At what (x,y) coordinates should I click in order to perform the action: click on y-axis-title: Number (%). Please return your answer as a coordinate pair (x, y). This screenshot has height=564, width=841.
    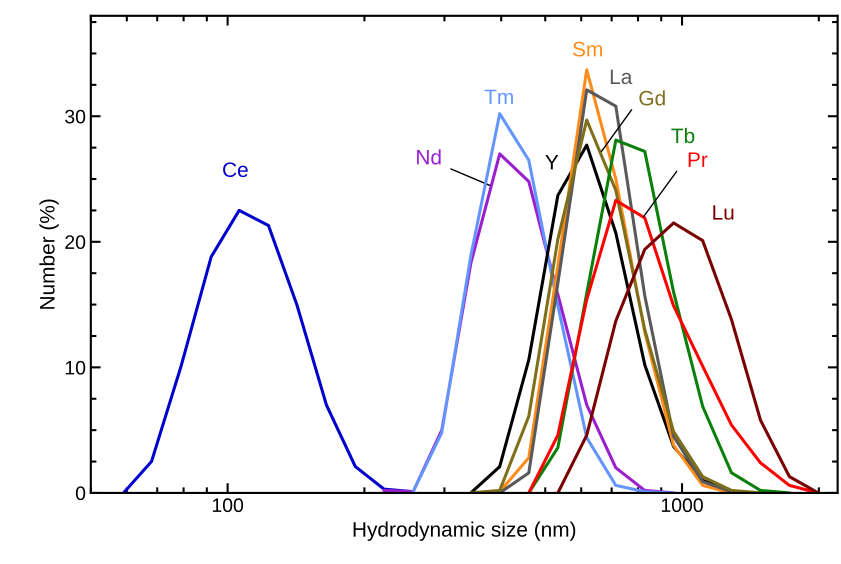
    Looking at the image, I should click on (49, 254).